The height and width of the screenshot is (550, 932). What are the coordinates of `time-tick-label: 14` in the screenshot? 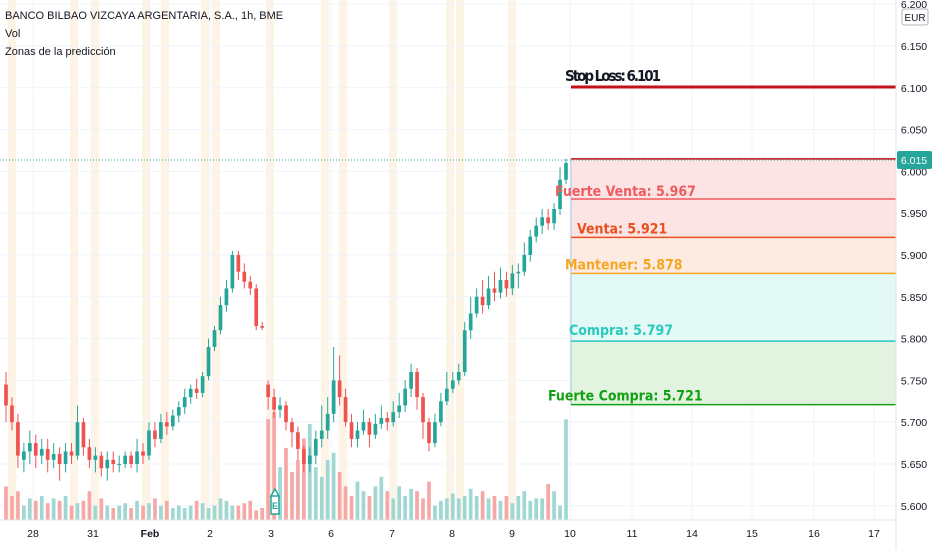 It's located at (692, 534).